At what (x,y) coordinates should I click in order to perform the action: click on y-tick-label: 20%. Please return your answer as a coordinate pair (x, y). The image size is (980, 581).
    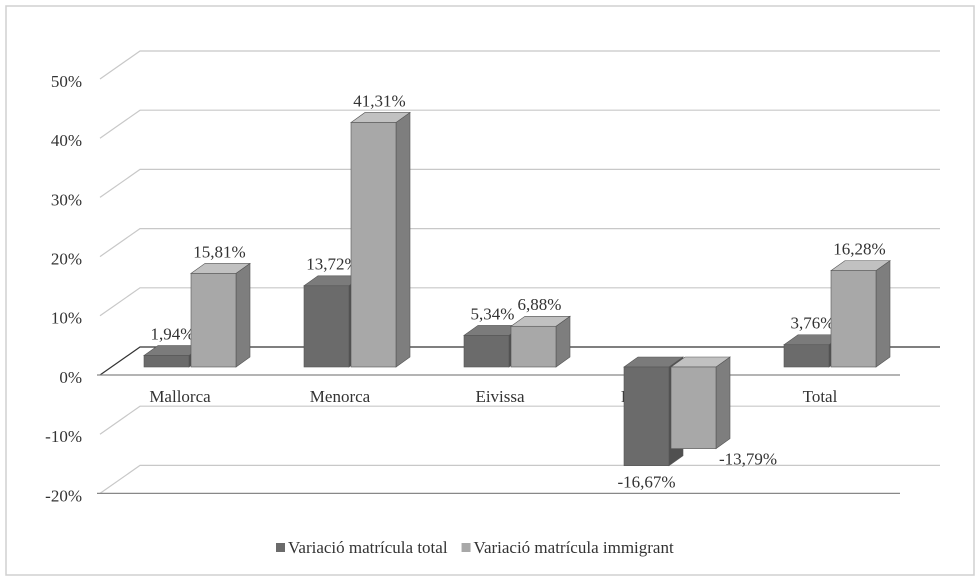
    Looking at the image, I should click on (66, 259).